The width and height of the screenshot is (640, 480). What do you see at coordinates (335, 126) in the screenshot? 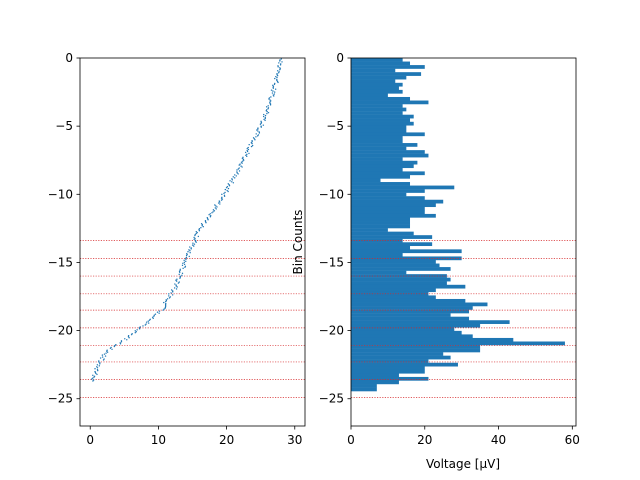
I see `histogram-y-tick-label: −5` at bounding box center [335, 126].